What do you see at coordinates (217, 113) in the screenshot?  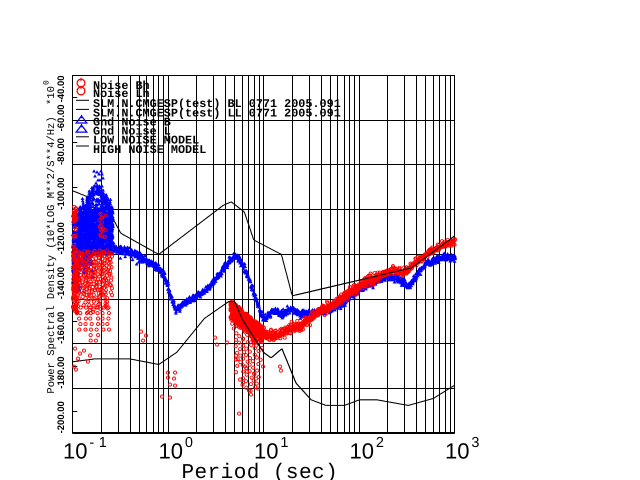 I see `svg-text:SLM.N.CMGESP(test) LL 0771 200: SLM.N.CMGESP(test) LL 0771 2005.091` at bounding box center [217, 113].